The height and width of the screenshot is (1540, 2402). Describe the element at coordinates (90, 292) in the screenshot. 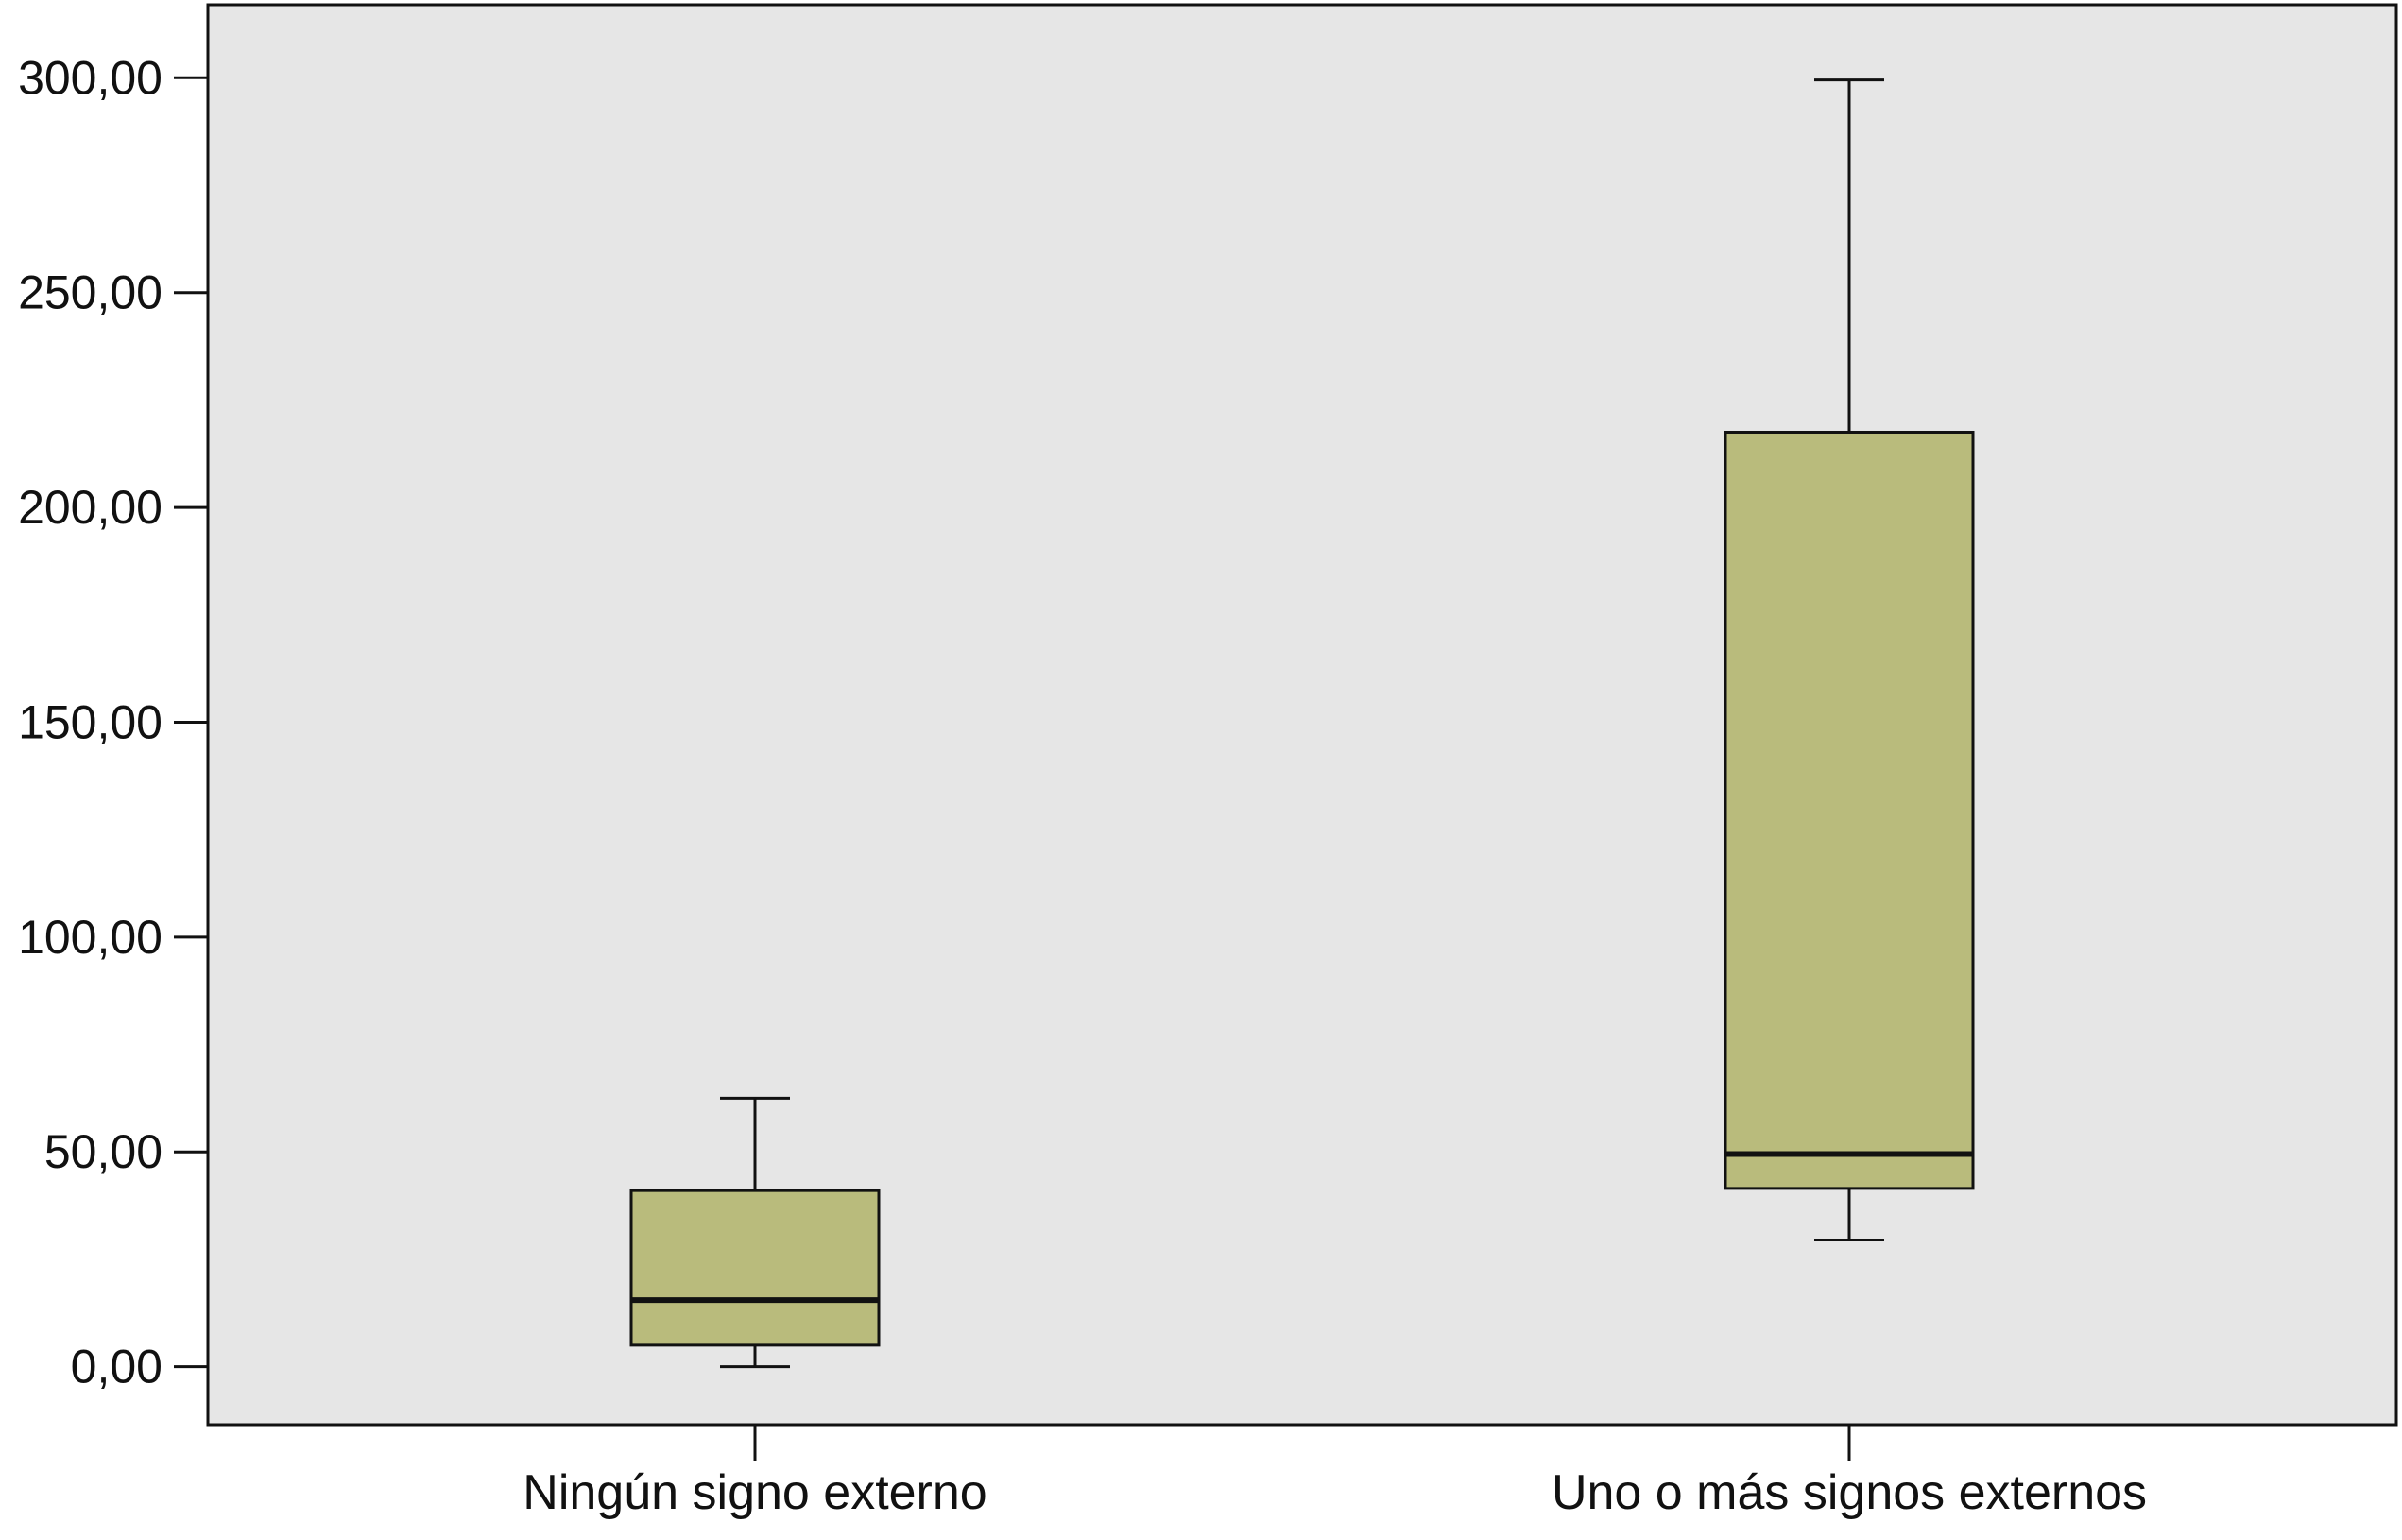

I see `y-tick-label: 250,00` at that location.